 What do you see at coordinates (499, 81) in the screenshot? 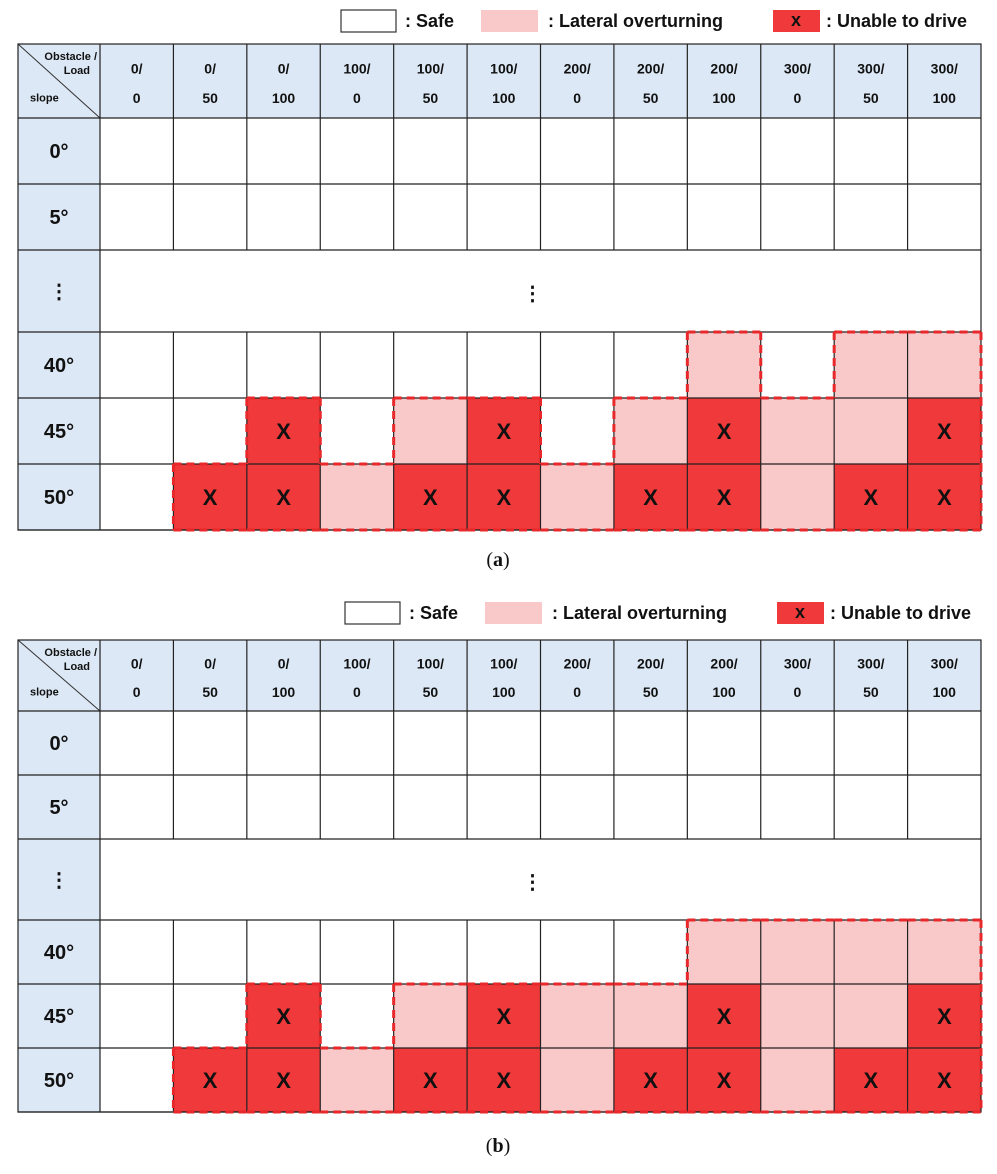
I see `header-background` at bounding box center [499, 81].